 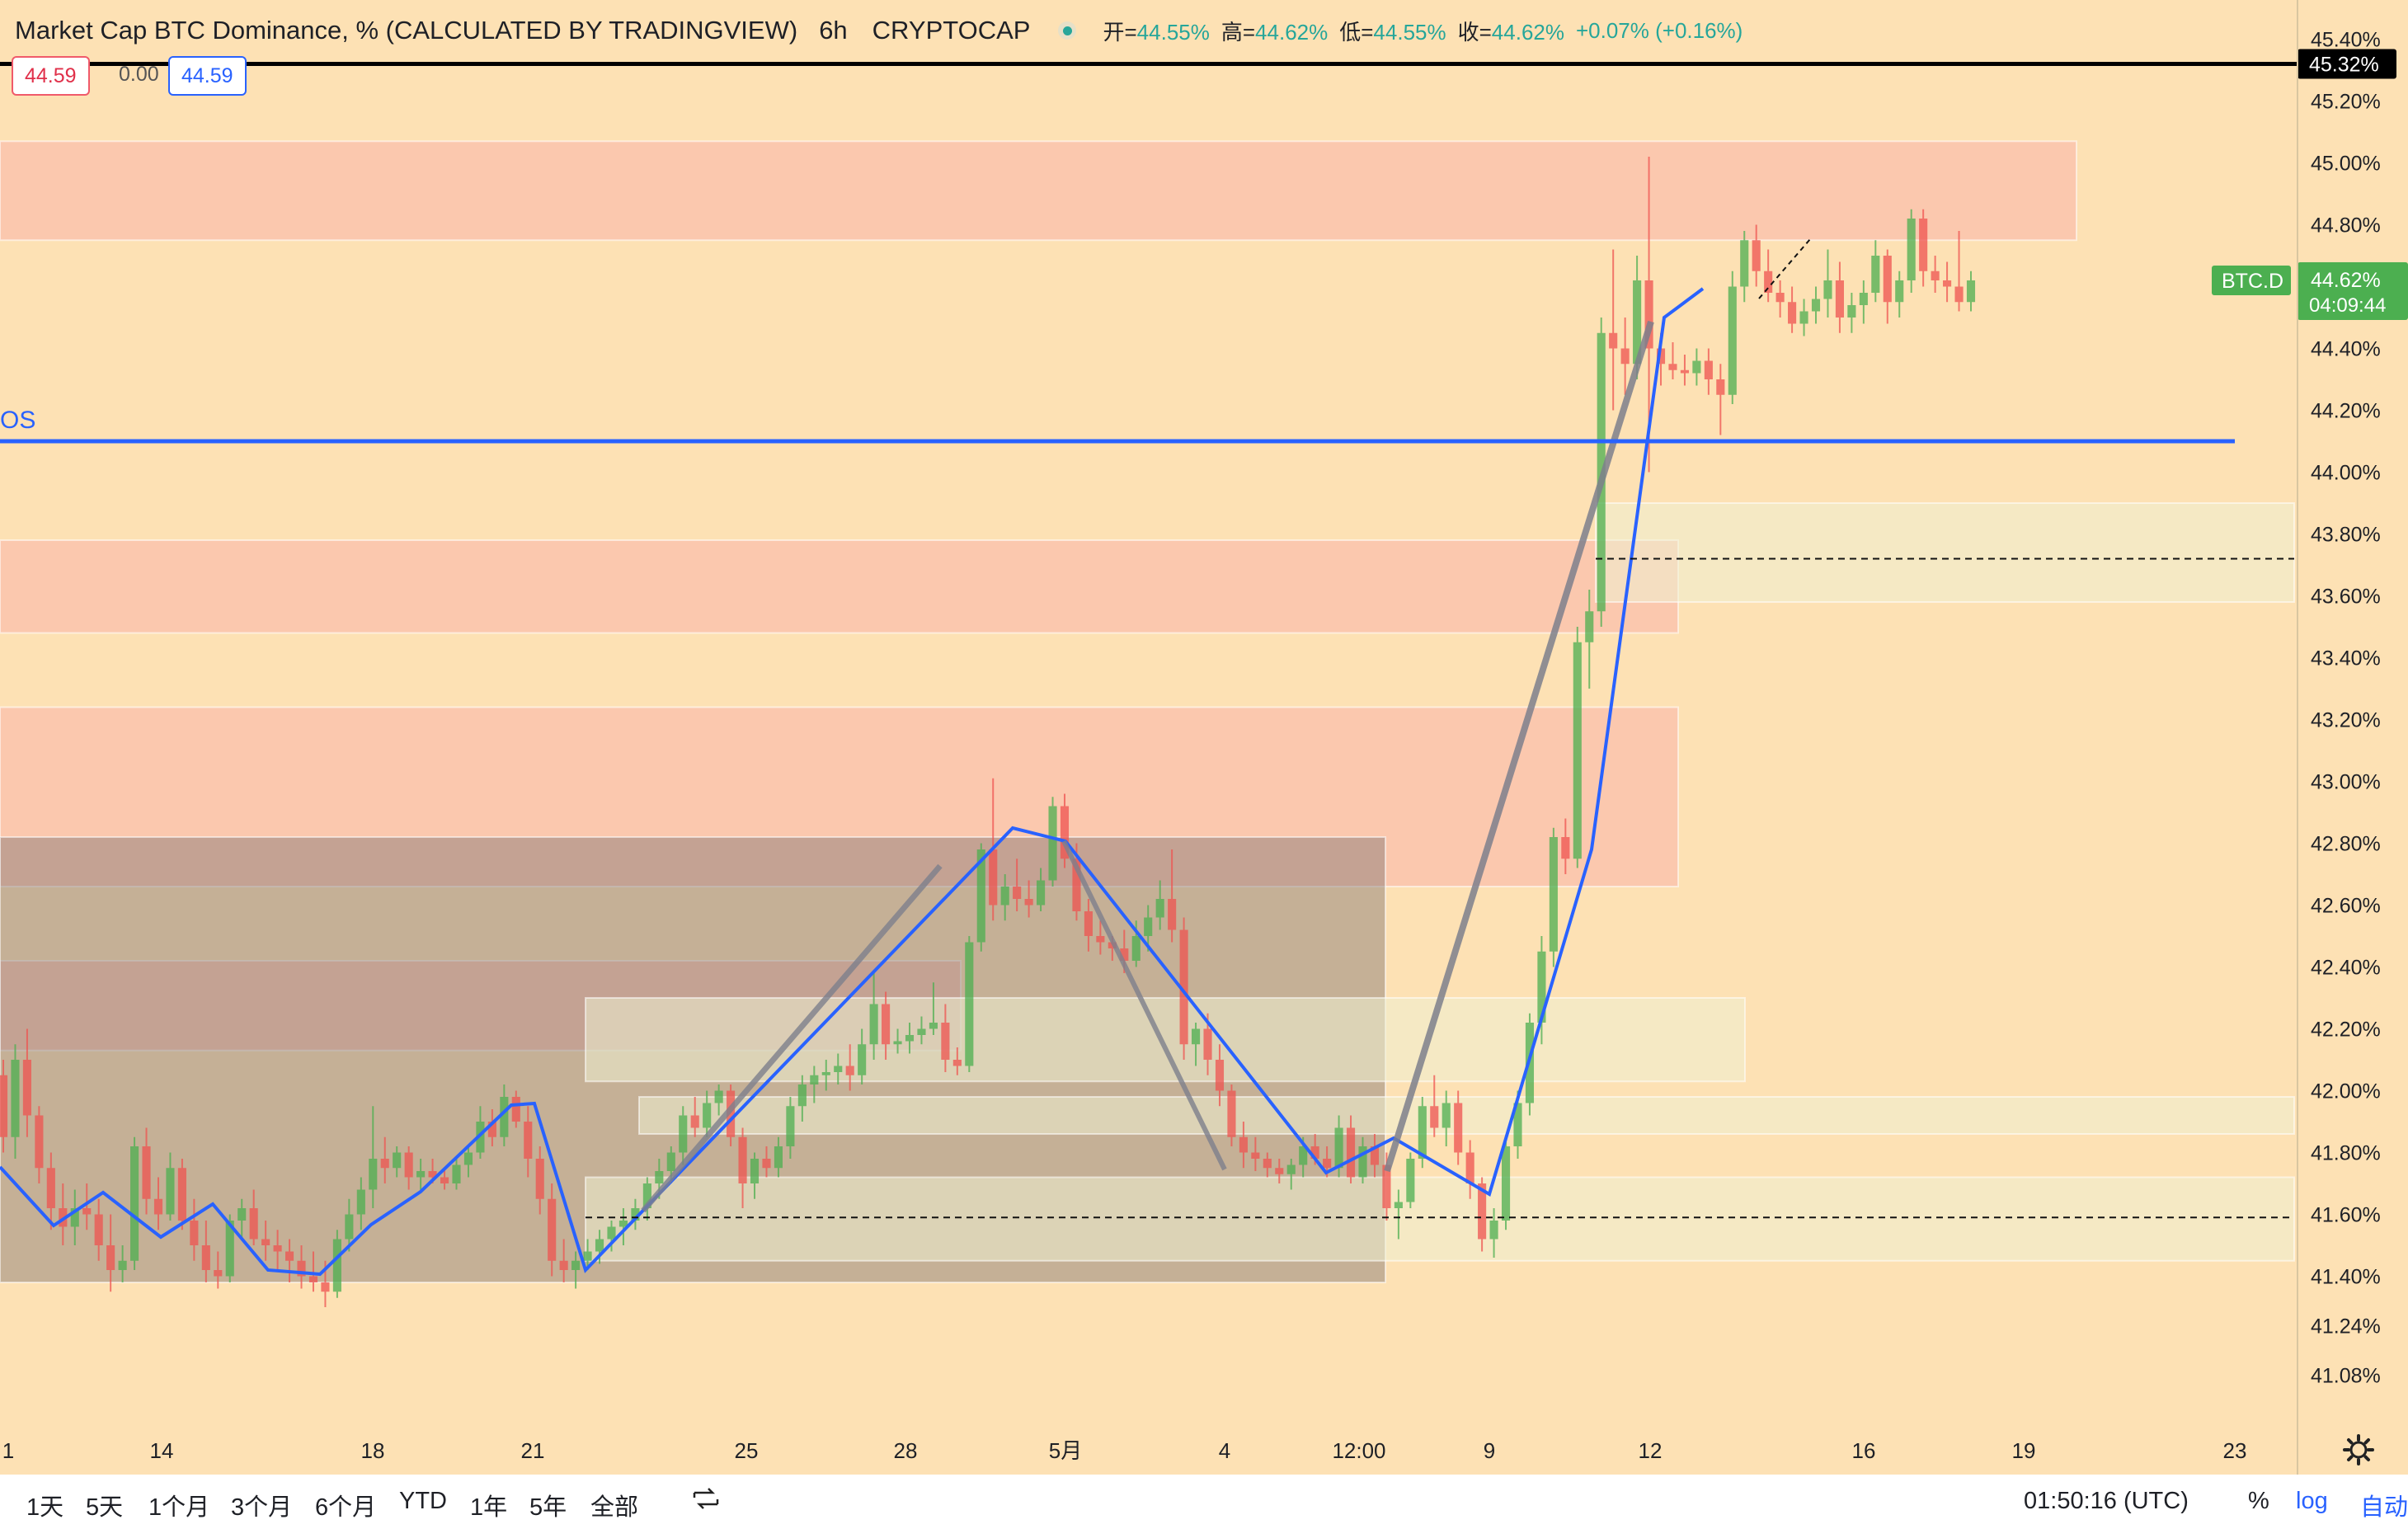 I want to click on price-tick-label: 42.80%, so click(x=2346, y=844).